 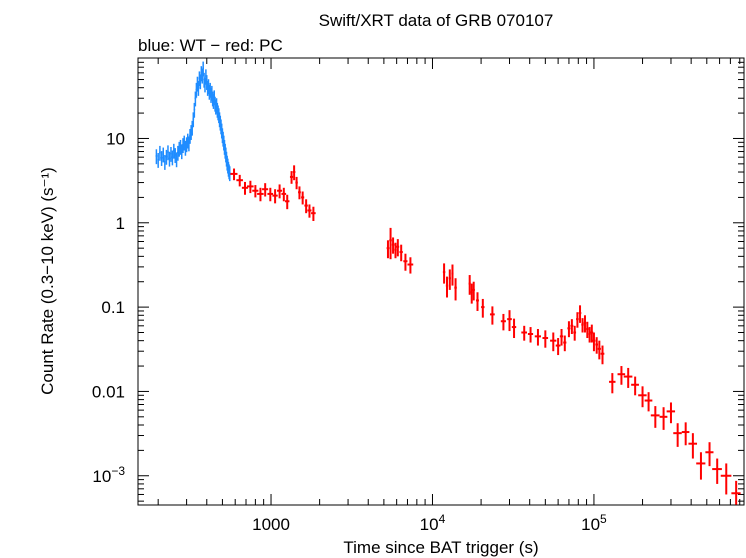 I want to click on y-tick-label: 0.1, so click(x=113, y=307).